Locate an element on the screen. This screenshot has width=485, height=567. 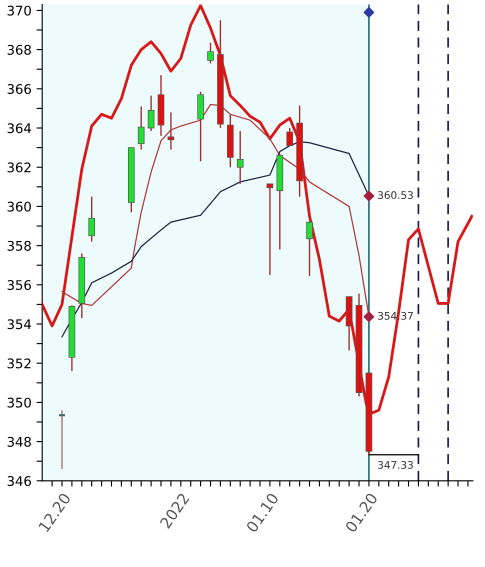
y-tick-label: 346 is located at coordinates (19, 481).